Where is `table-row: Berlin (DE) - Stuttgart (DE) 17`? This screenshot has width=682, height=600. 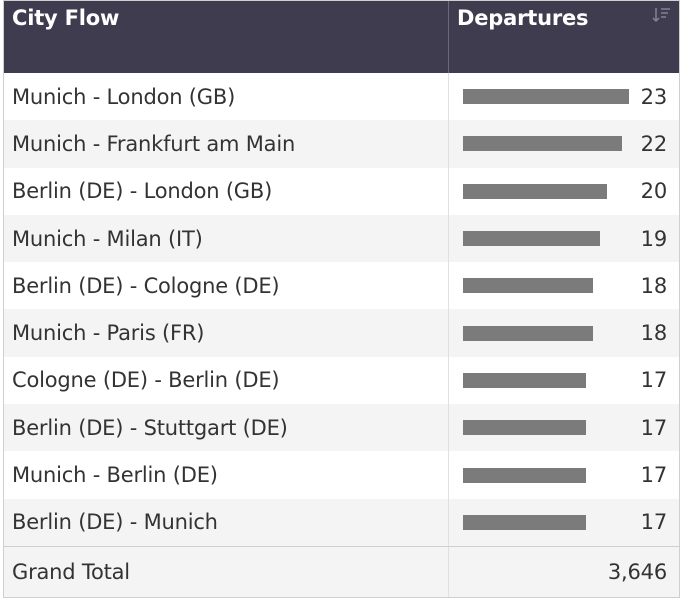
table-row: Berlin (DE) - Stuttgart (DE) 17 is located at coordinates (341, 428).